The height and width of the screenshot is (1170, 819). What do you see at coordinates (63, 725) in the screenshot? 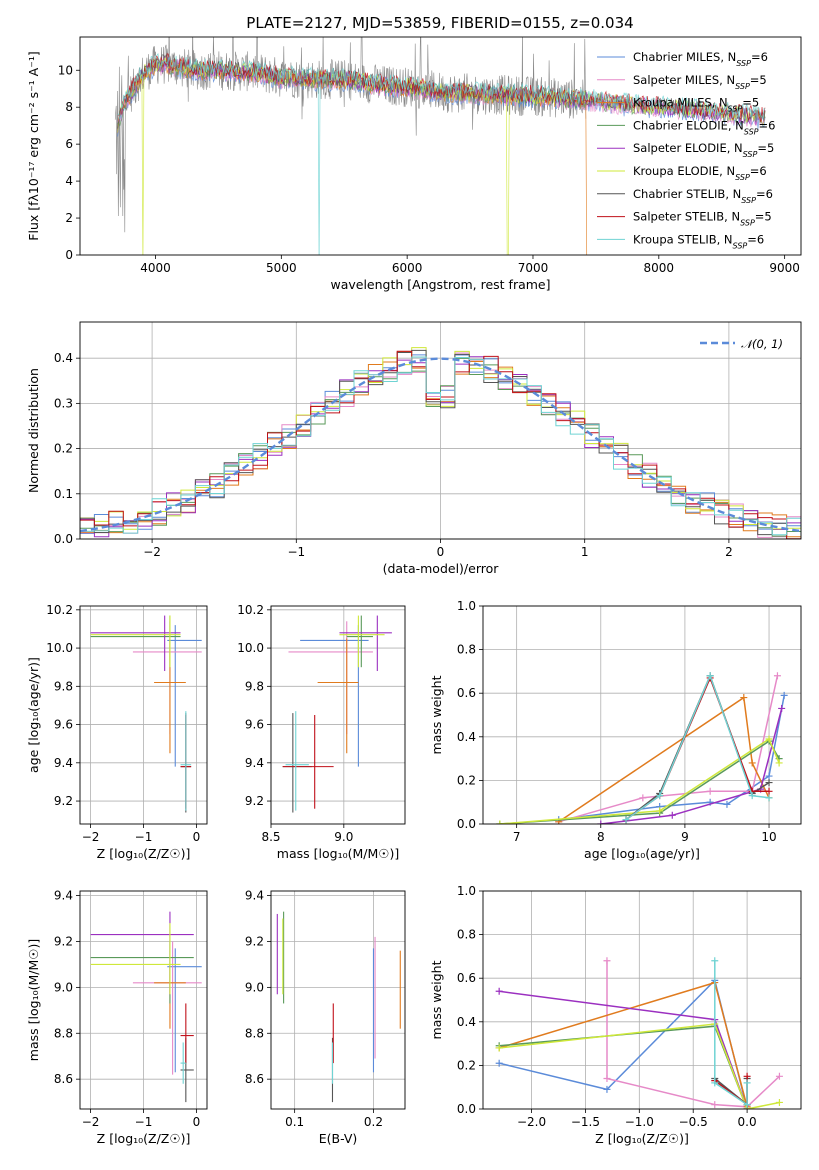
I see `tick-label-y: 9.6` at bounding box center [63, 725].